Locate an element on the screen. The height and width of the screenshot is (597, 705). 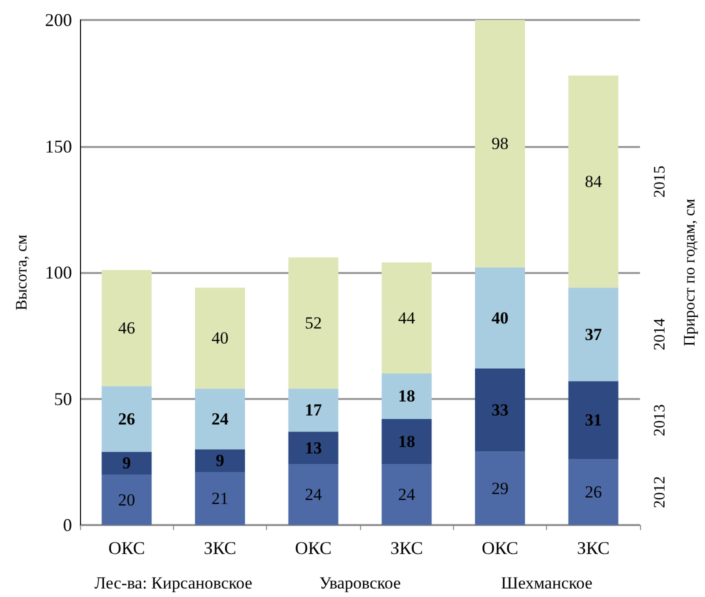
data-label: 37 is located at coordinates (593, 334).